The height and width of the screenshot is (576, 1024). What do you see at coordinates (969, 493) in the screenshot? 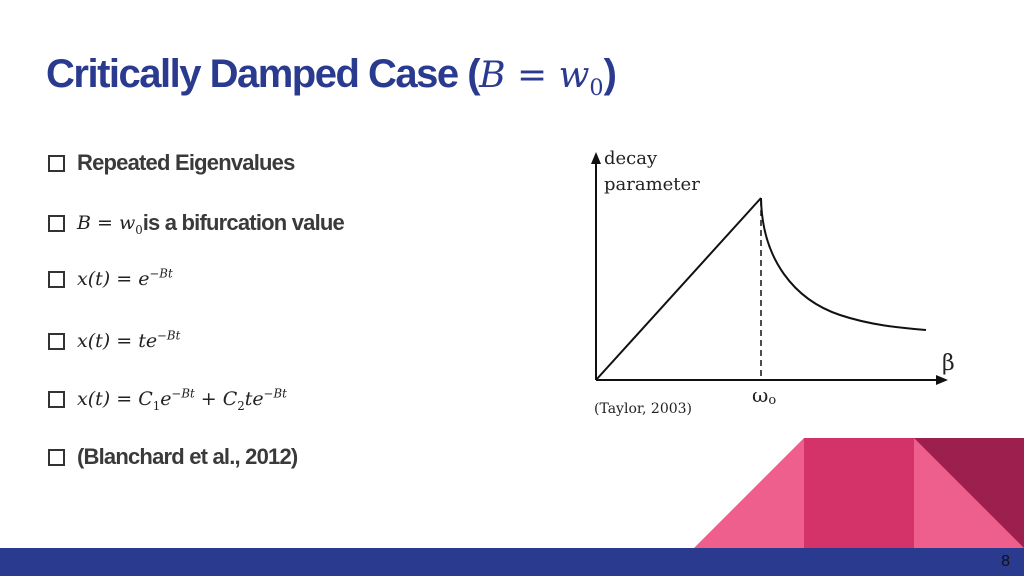
I see `pink-light-triangle-right` at bounding box center [969, 493].